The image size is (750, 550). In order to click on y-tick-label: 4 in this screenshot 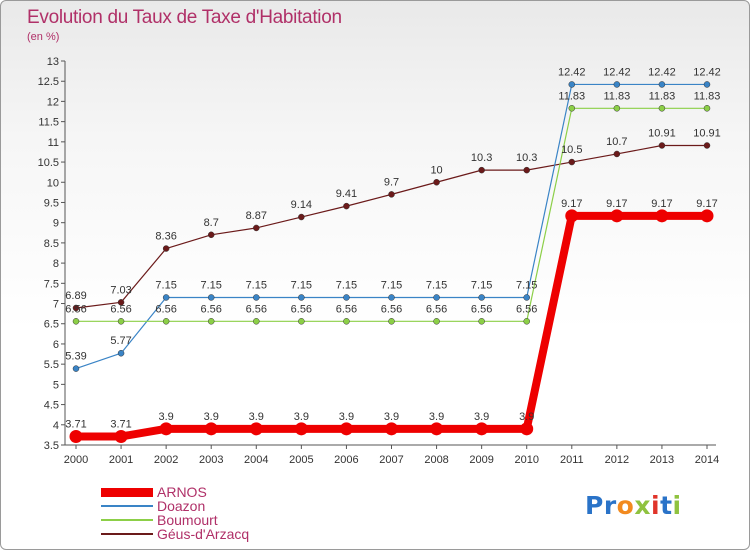, I will do `click(56, 426)`.